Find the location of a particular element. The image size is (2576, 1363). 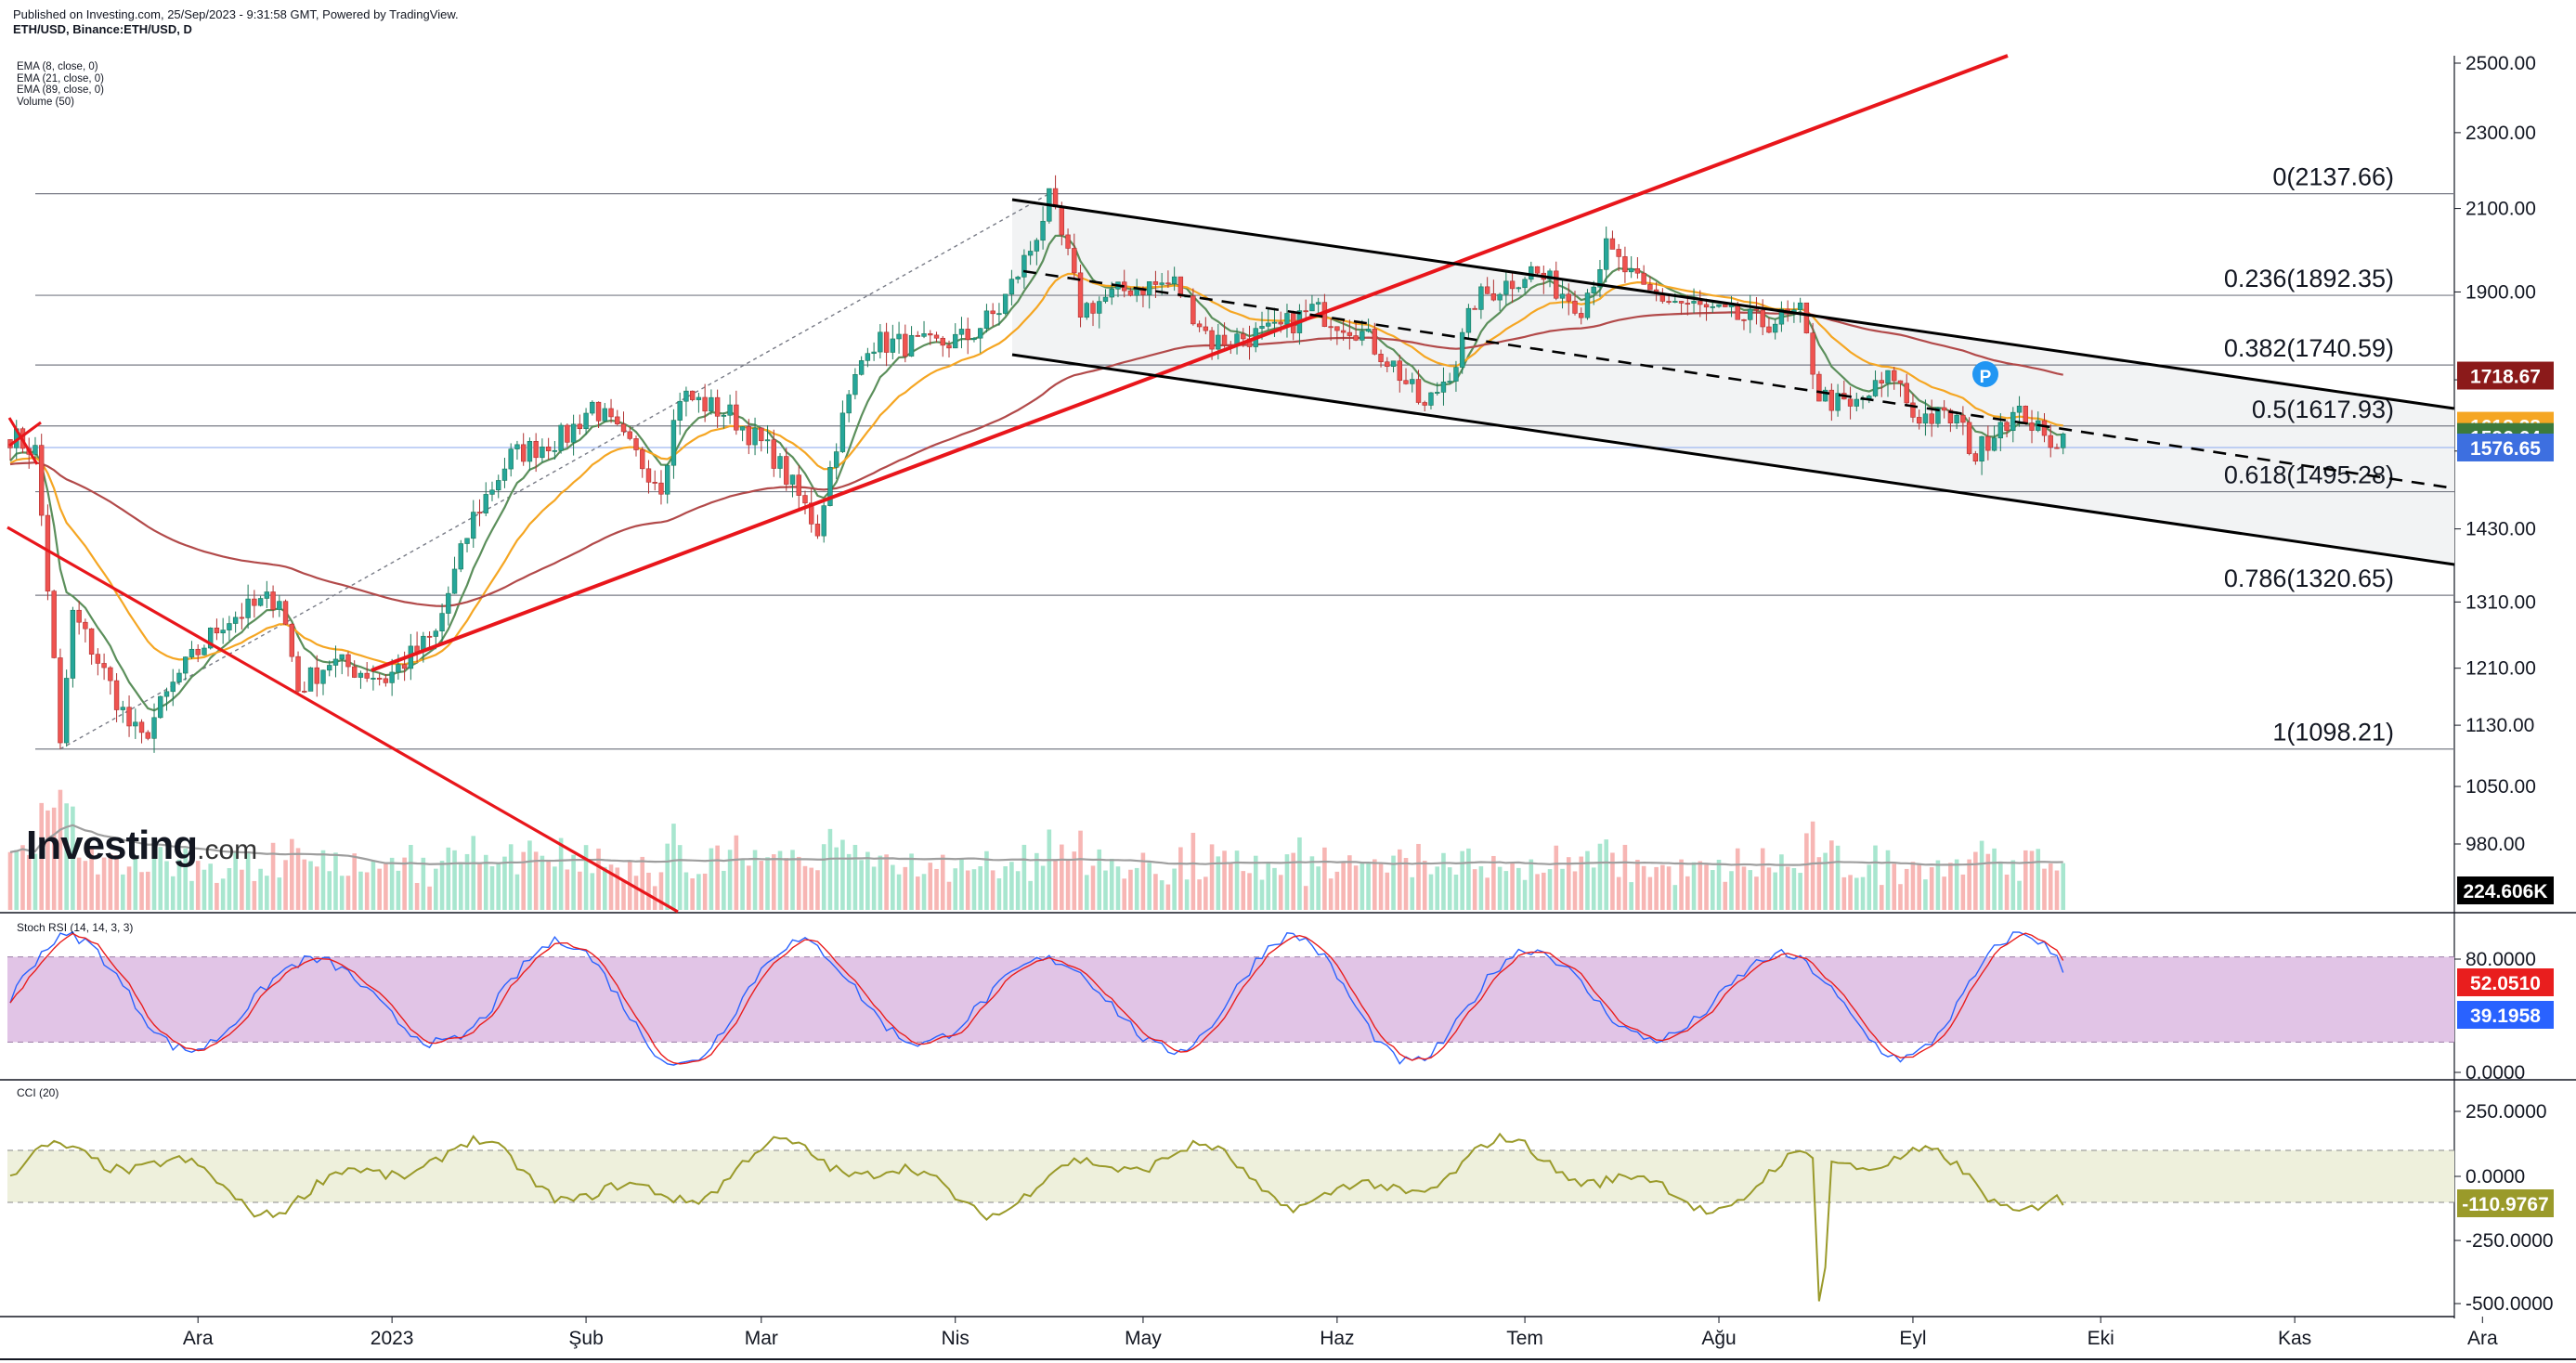

stoch-tick-label: 0.0000 is located at coordinates (2495, 1073).